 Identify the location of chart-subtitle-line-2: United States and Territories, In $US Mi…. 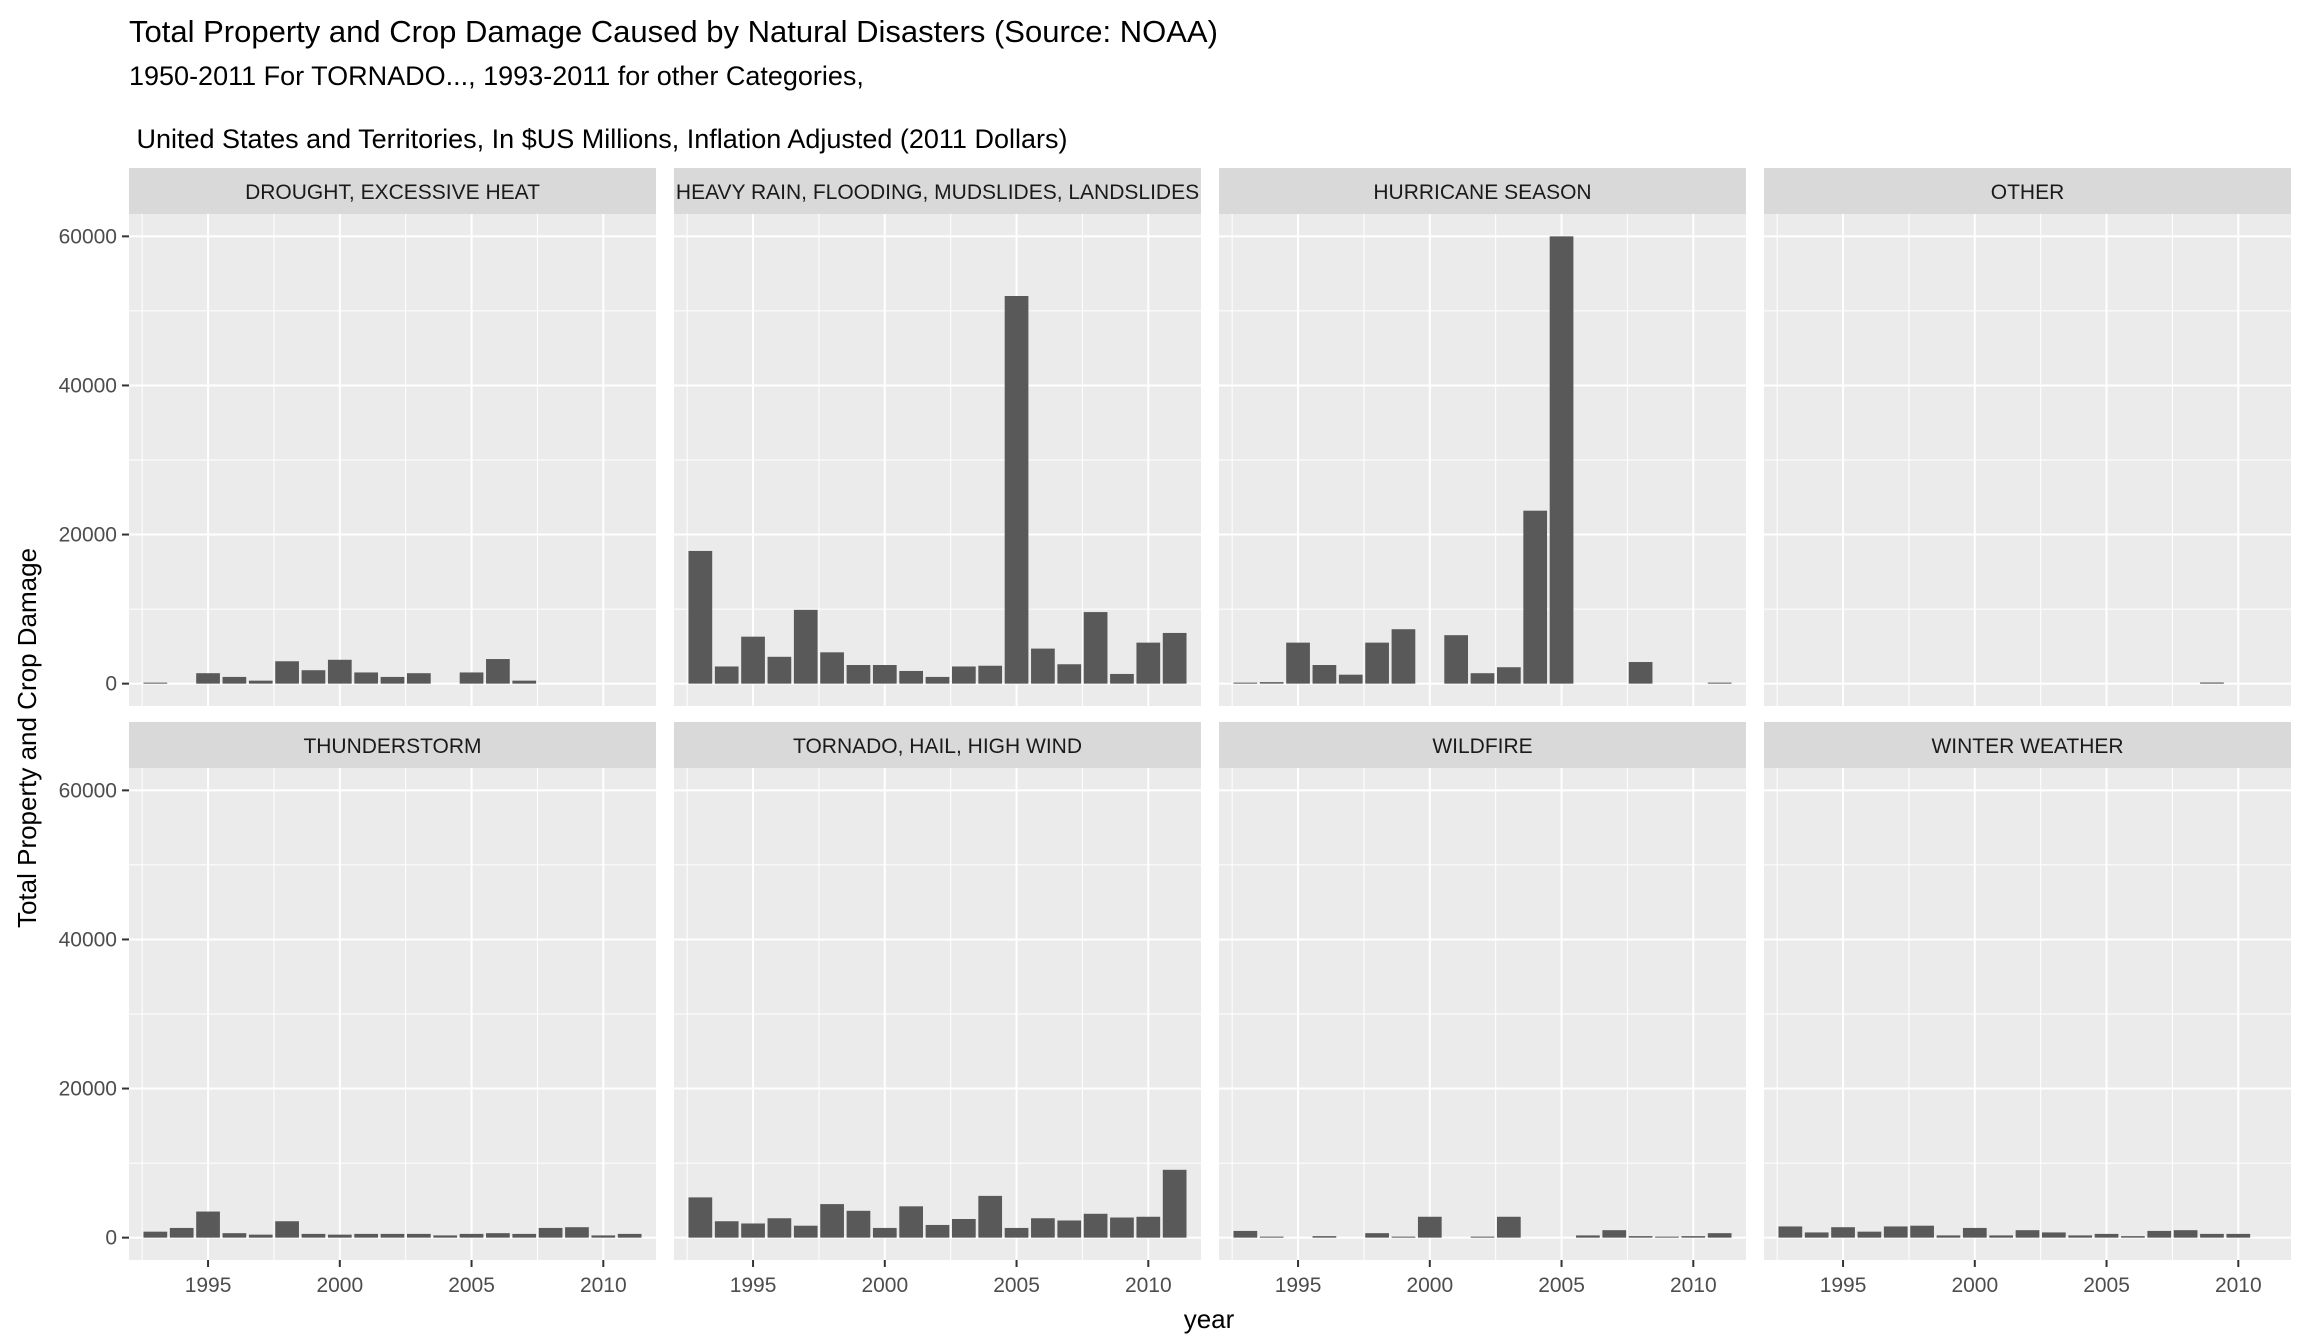
(598, 139).